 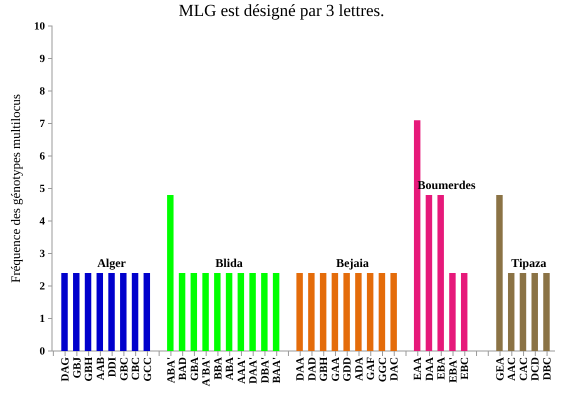 I want to click on annotation: Alger, so click(x=112, y=263).